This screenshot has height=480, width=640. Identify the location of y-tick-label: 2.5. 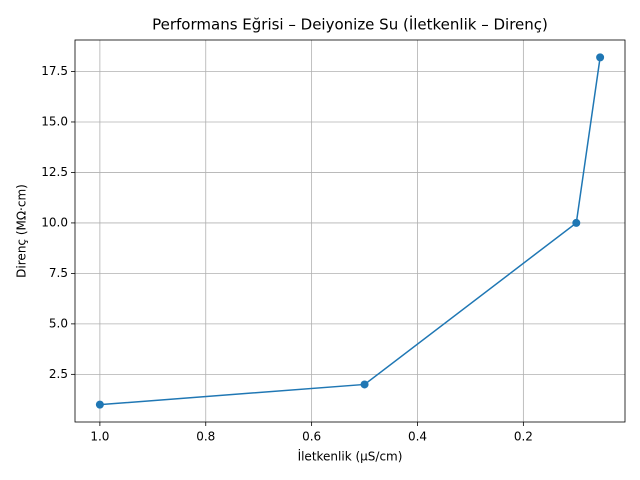
(58, 374).